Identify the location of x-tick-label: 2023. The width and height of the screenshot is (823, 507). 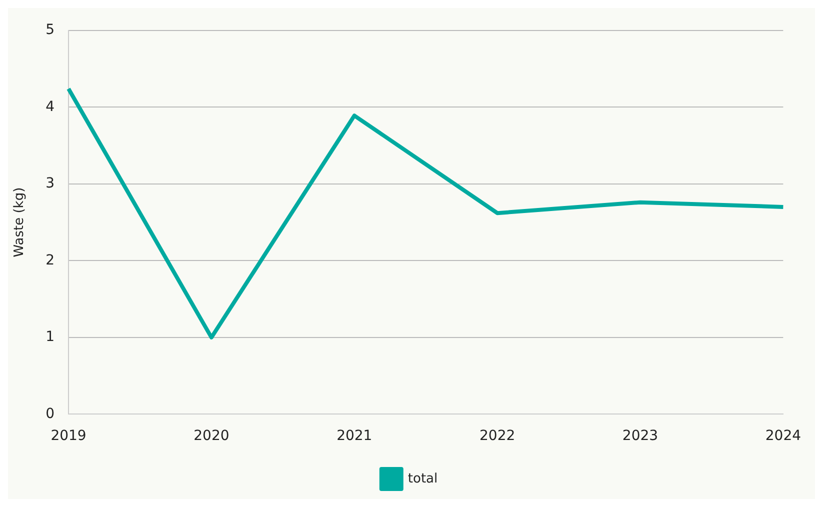
(640, 436).